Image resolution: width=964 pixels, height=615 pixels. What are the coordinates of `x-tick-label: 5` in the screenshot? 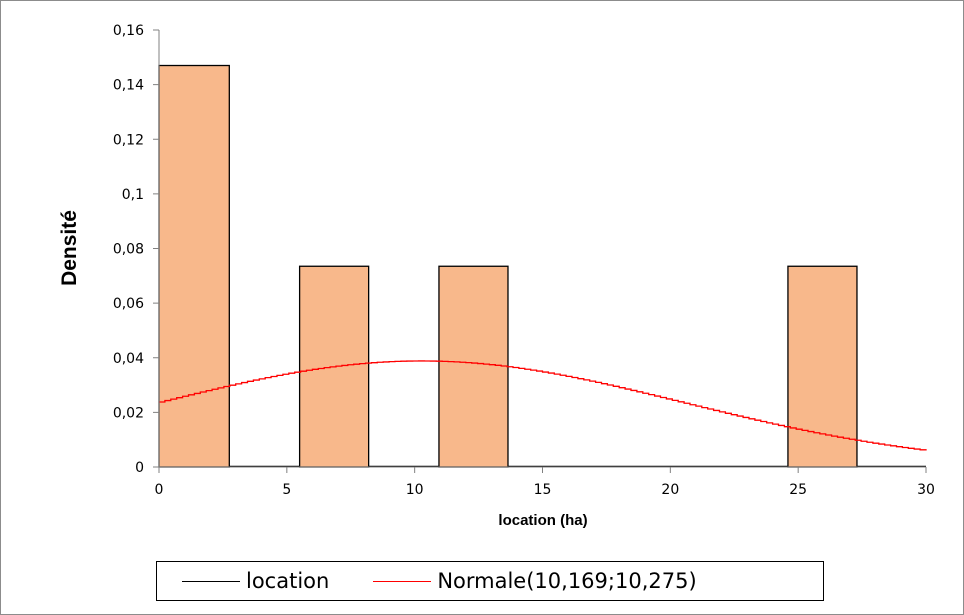 It's located at (286, 490).